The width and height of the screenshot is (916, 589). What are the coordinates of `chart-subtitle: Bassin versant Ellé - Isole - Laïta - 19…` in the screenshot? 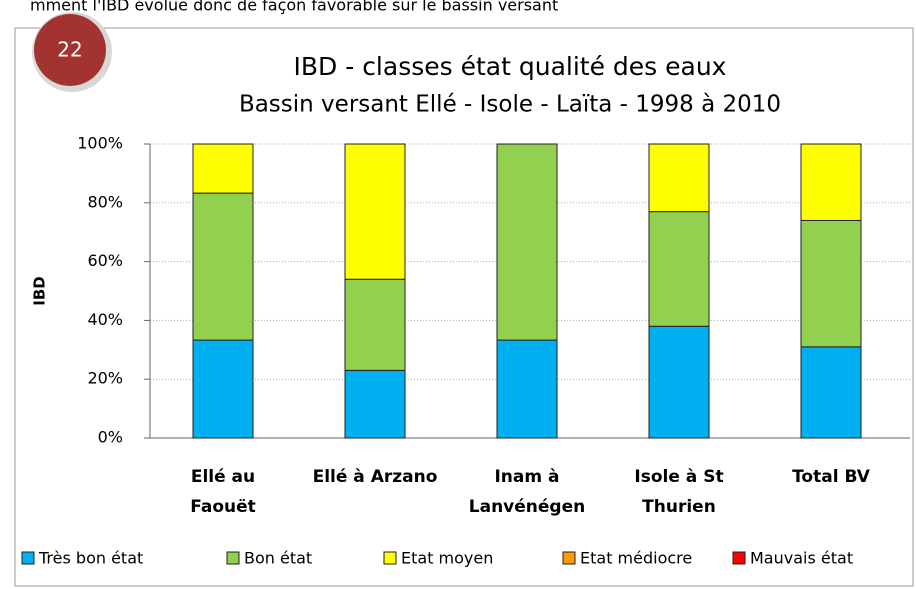 It's located at (510, 105).